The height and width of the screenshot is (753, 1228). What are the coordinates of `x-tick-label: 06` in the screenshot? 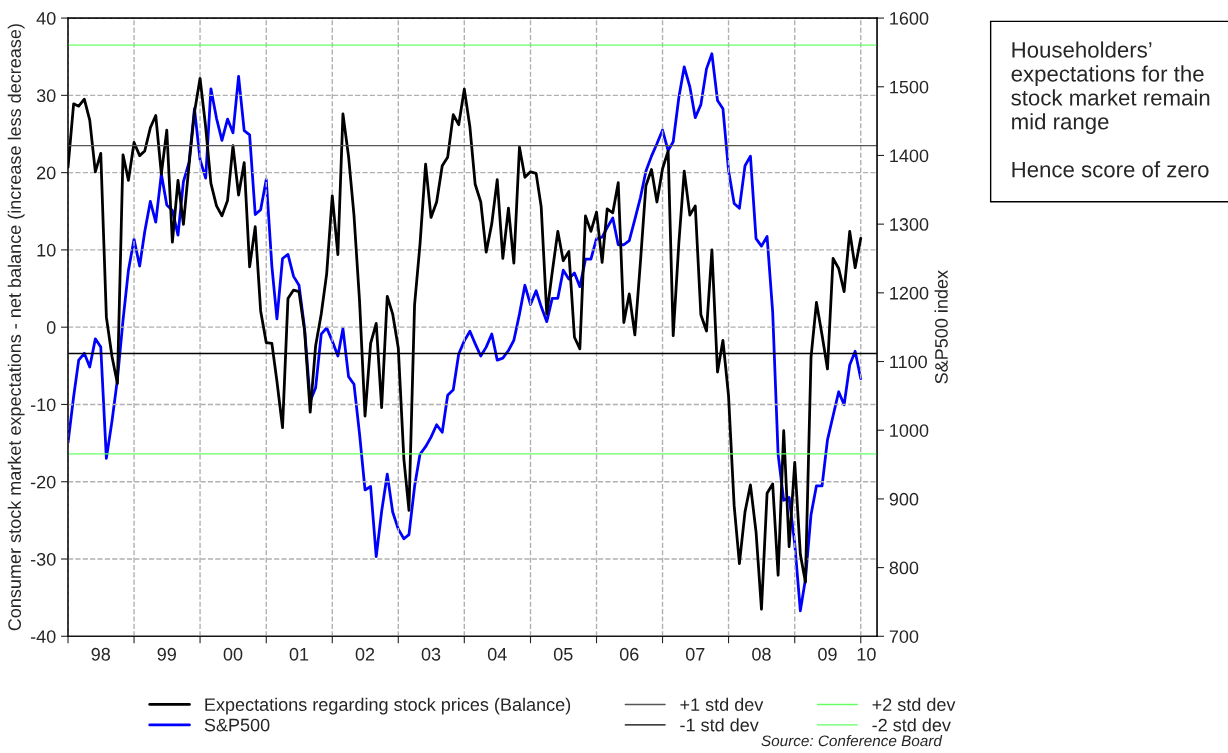 It's located at (629, 654).